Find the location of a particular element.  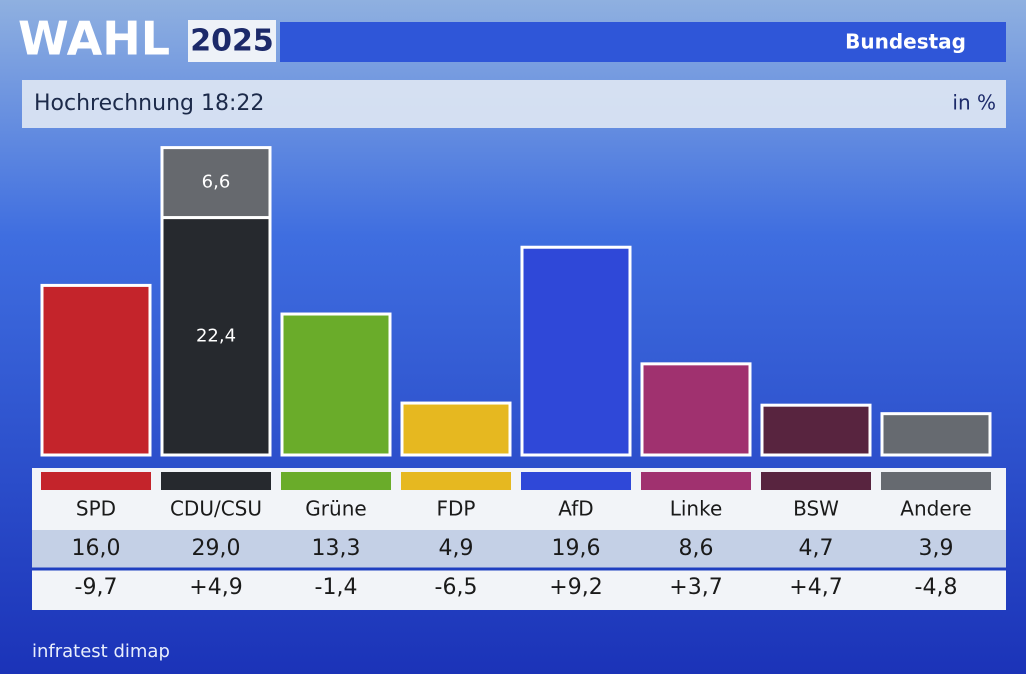

source: infratest dimap is located at coordinates (101, 651).